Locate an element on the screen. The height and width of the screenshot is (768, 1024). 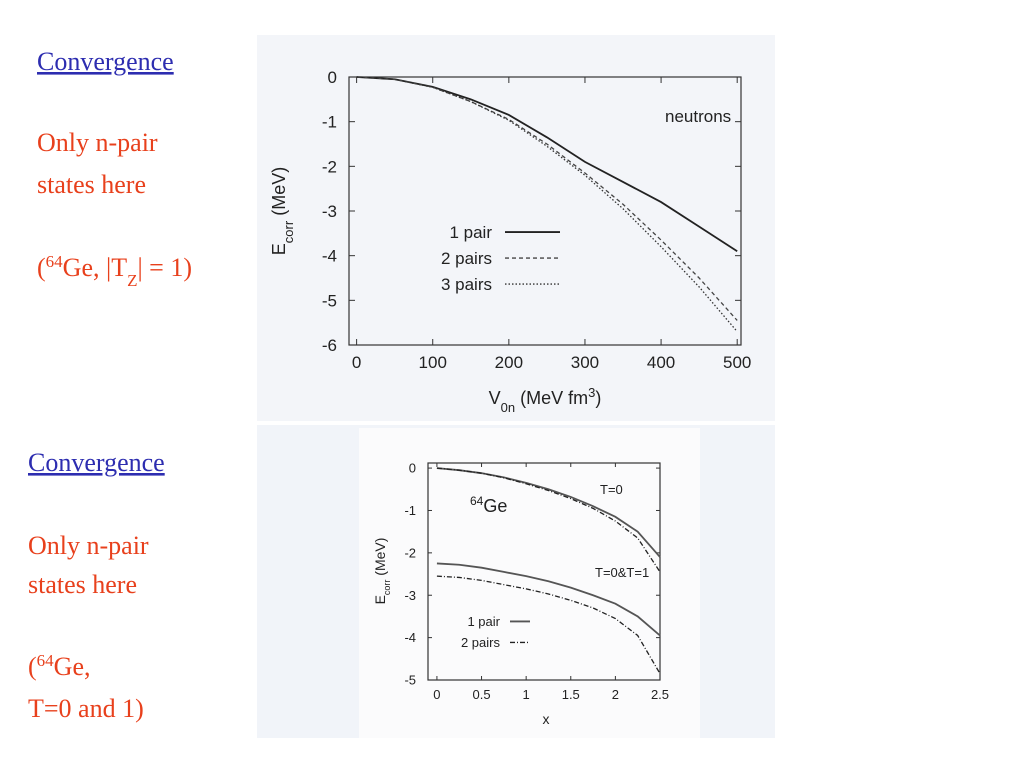
x-tick-label: 1.5 is located at coordinates (571, 694).